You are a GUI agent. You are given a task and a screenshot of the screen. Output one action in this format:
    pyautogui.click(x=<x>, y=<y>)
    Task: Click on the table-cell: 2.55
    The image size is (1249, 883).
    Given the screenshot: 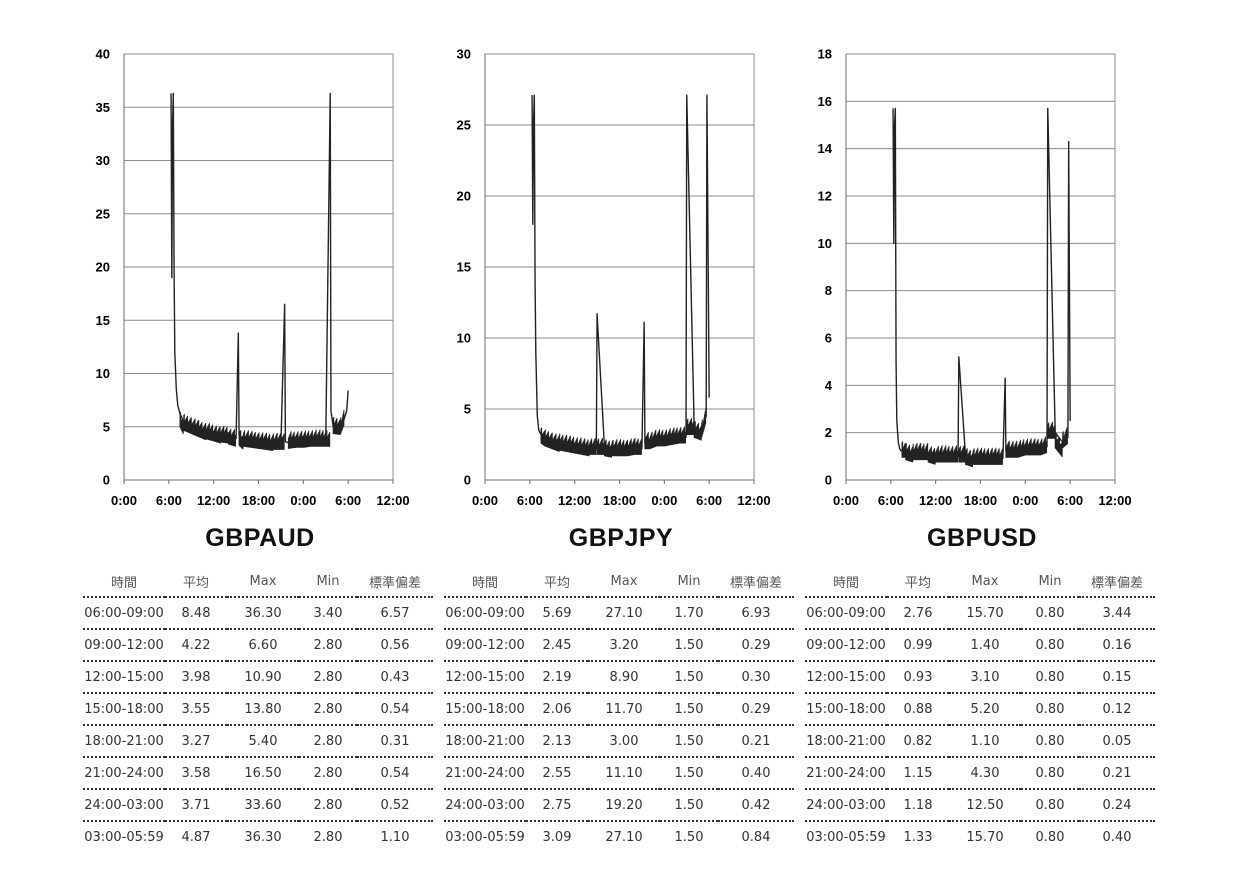 What is the action you would take?
    pyautogui.click(x=557, y=772)
    